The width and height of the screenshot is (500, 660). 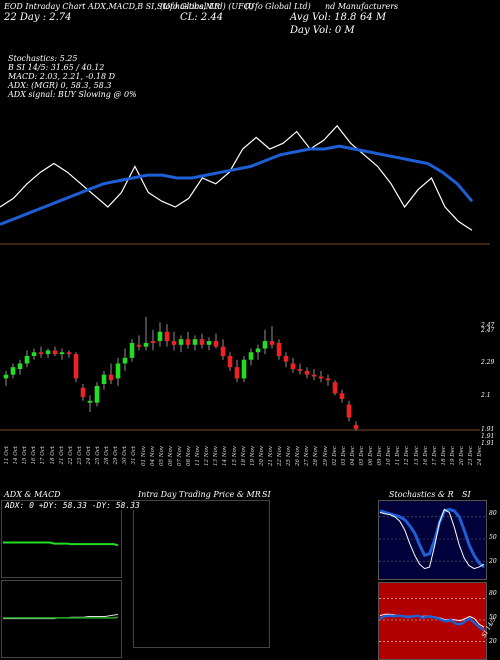 What do you see at coordinates (488, 362) in the screenshot?
I see `price-label-mid: 2.29` at bounding box center [488, 362].